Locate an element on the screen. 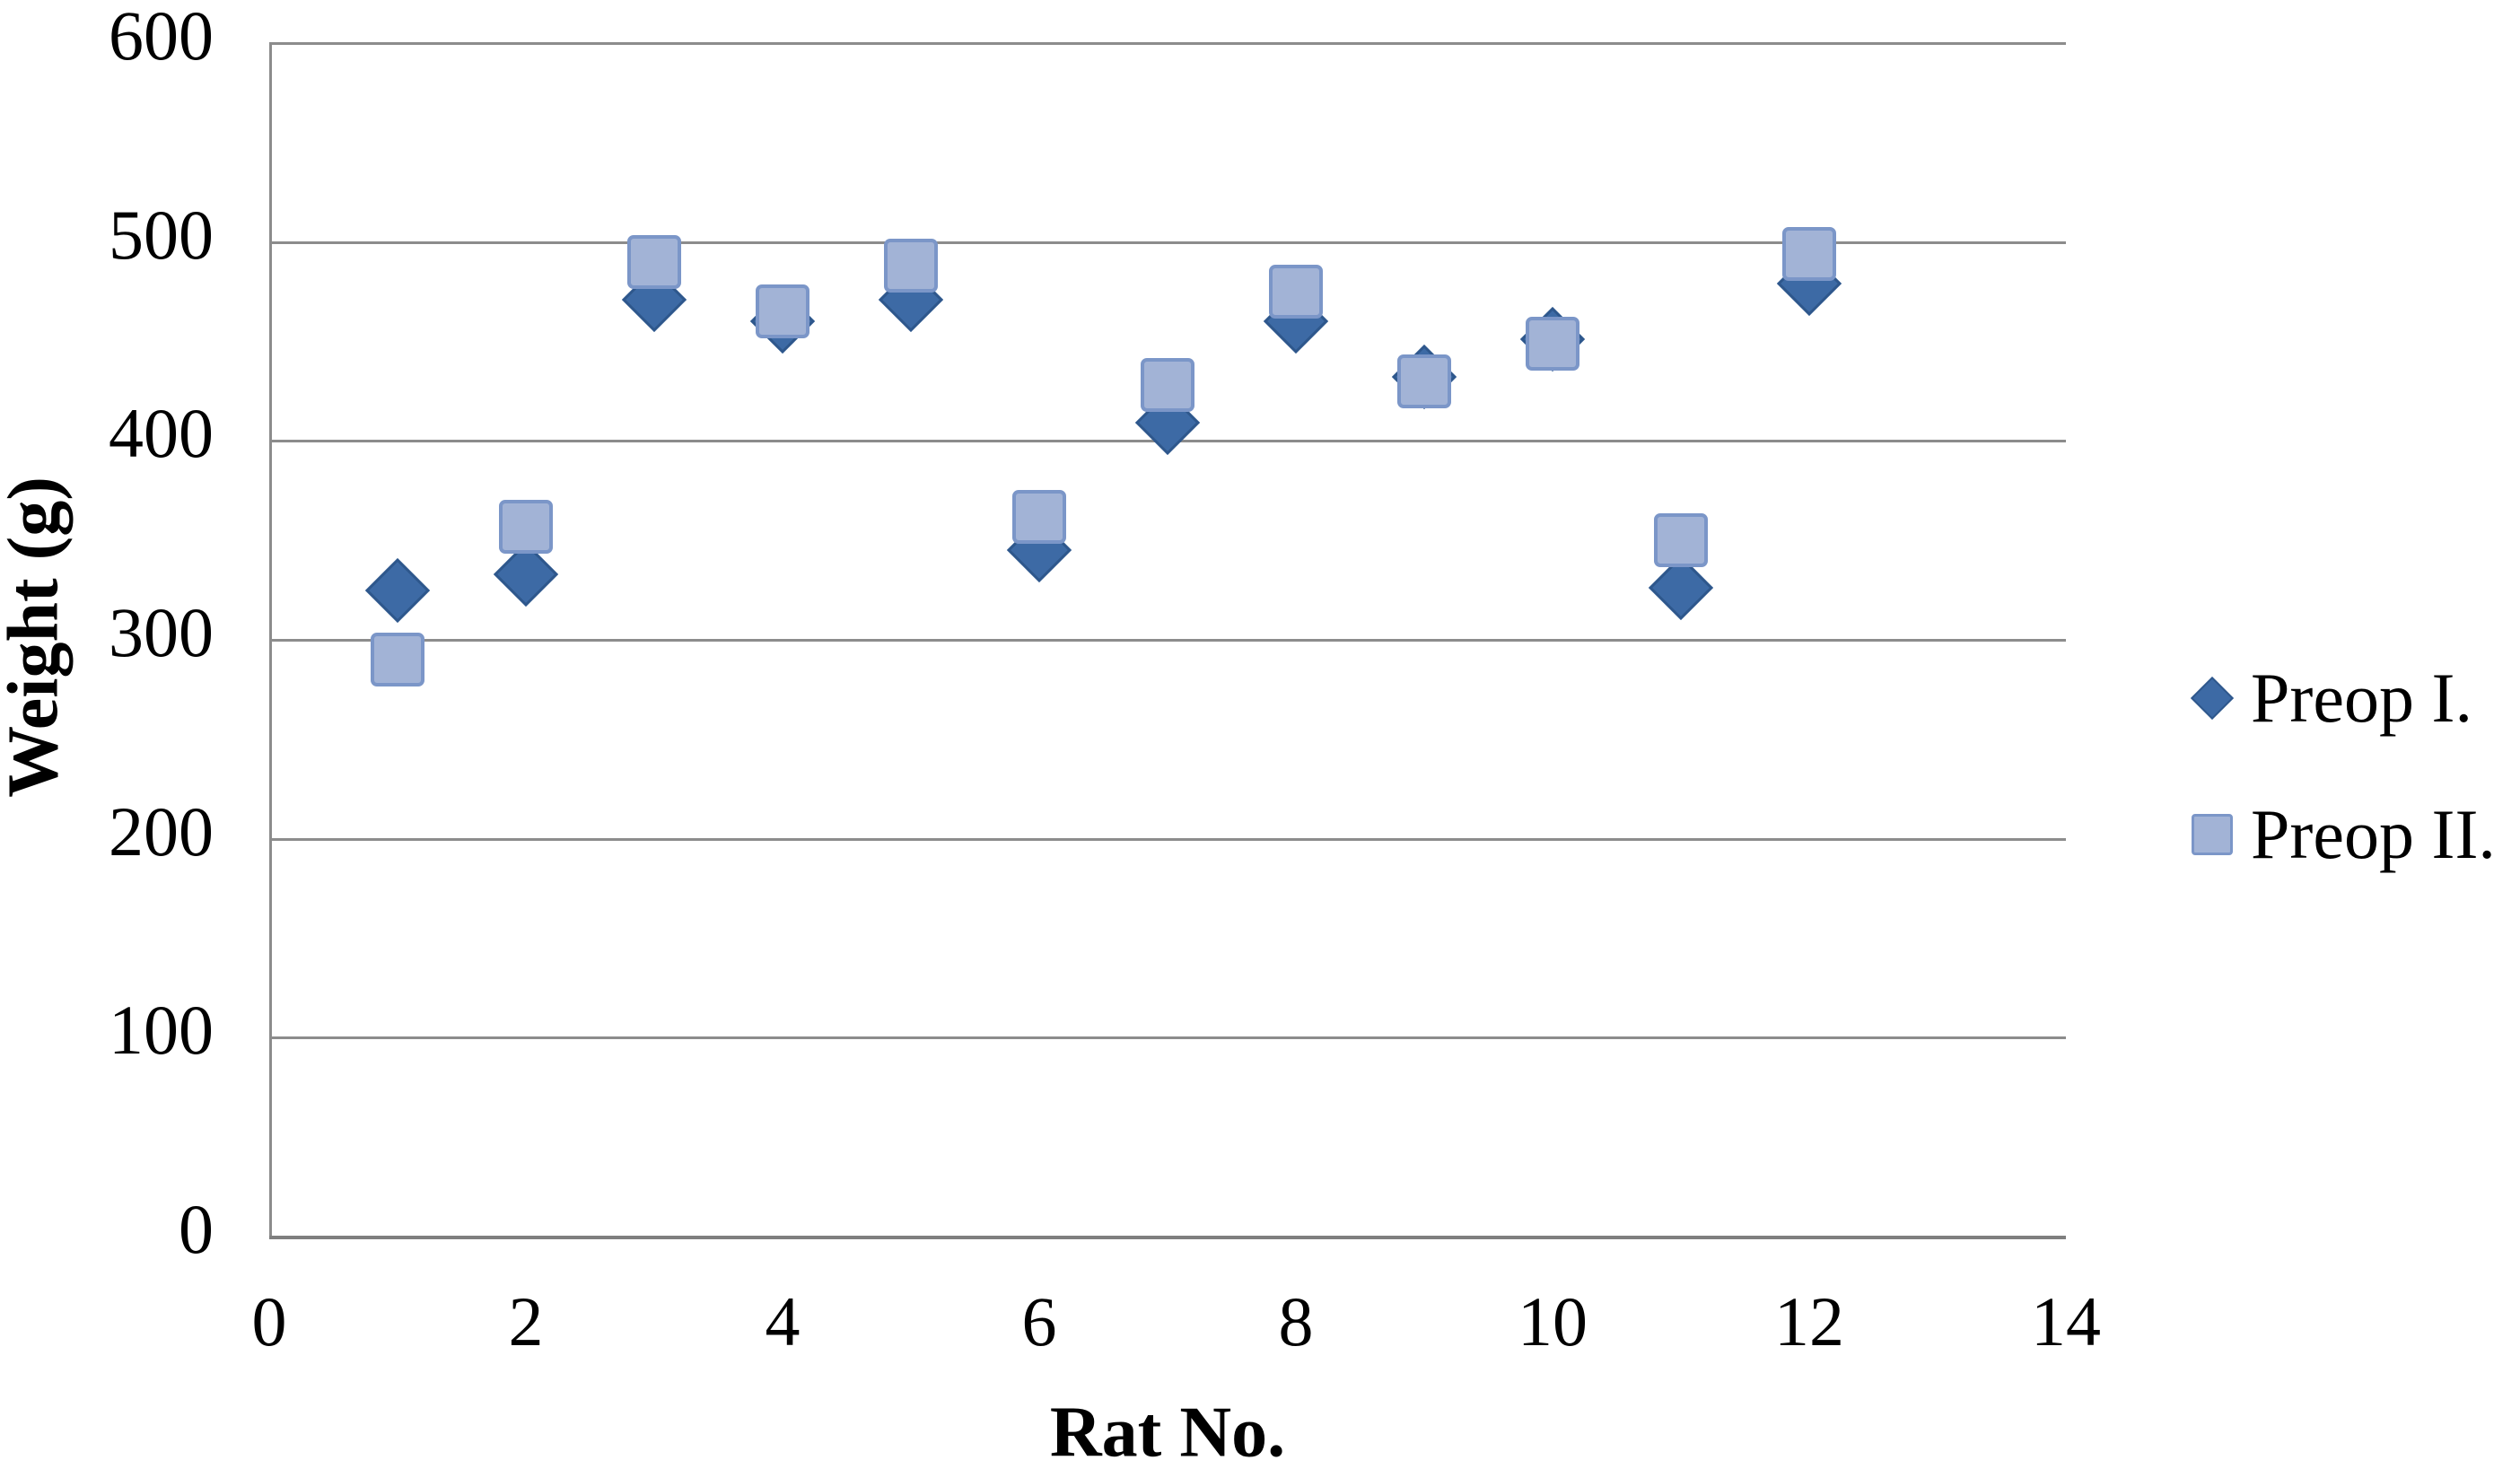 This screenshot has height=1469, width=2520. legend-item: Preop I. is located at coordinates (2343, 698).